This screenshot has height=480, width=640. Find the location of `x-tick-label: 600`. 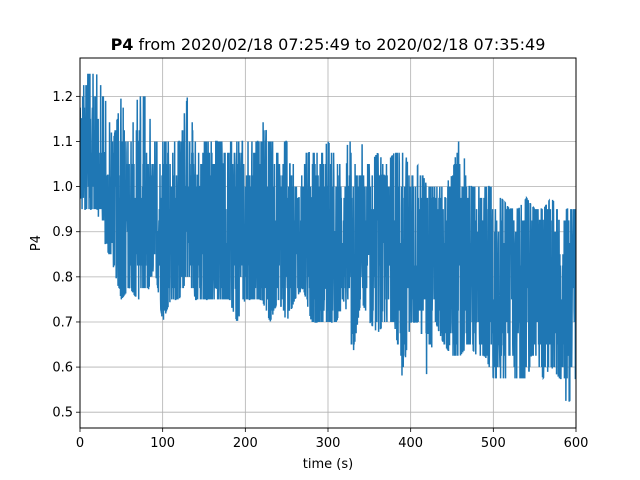

x-tick-label: 600 is located at coordinates (576, 443).